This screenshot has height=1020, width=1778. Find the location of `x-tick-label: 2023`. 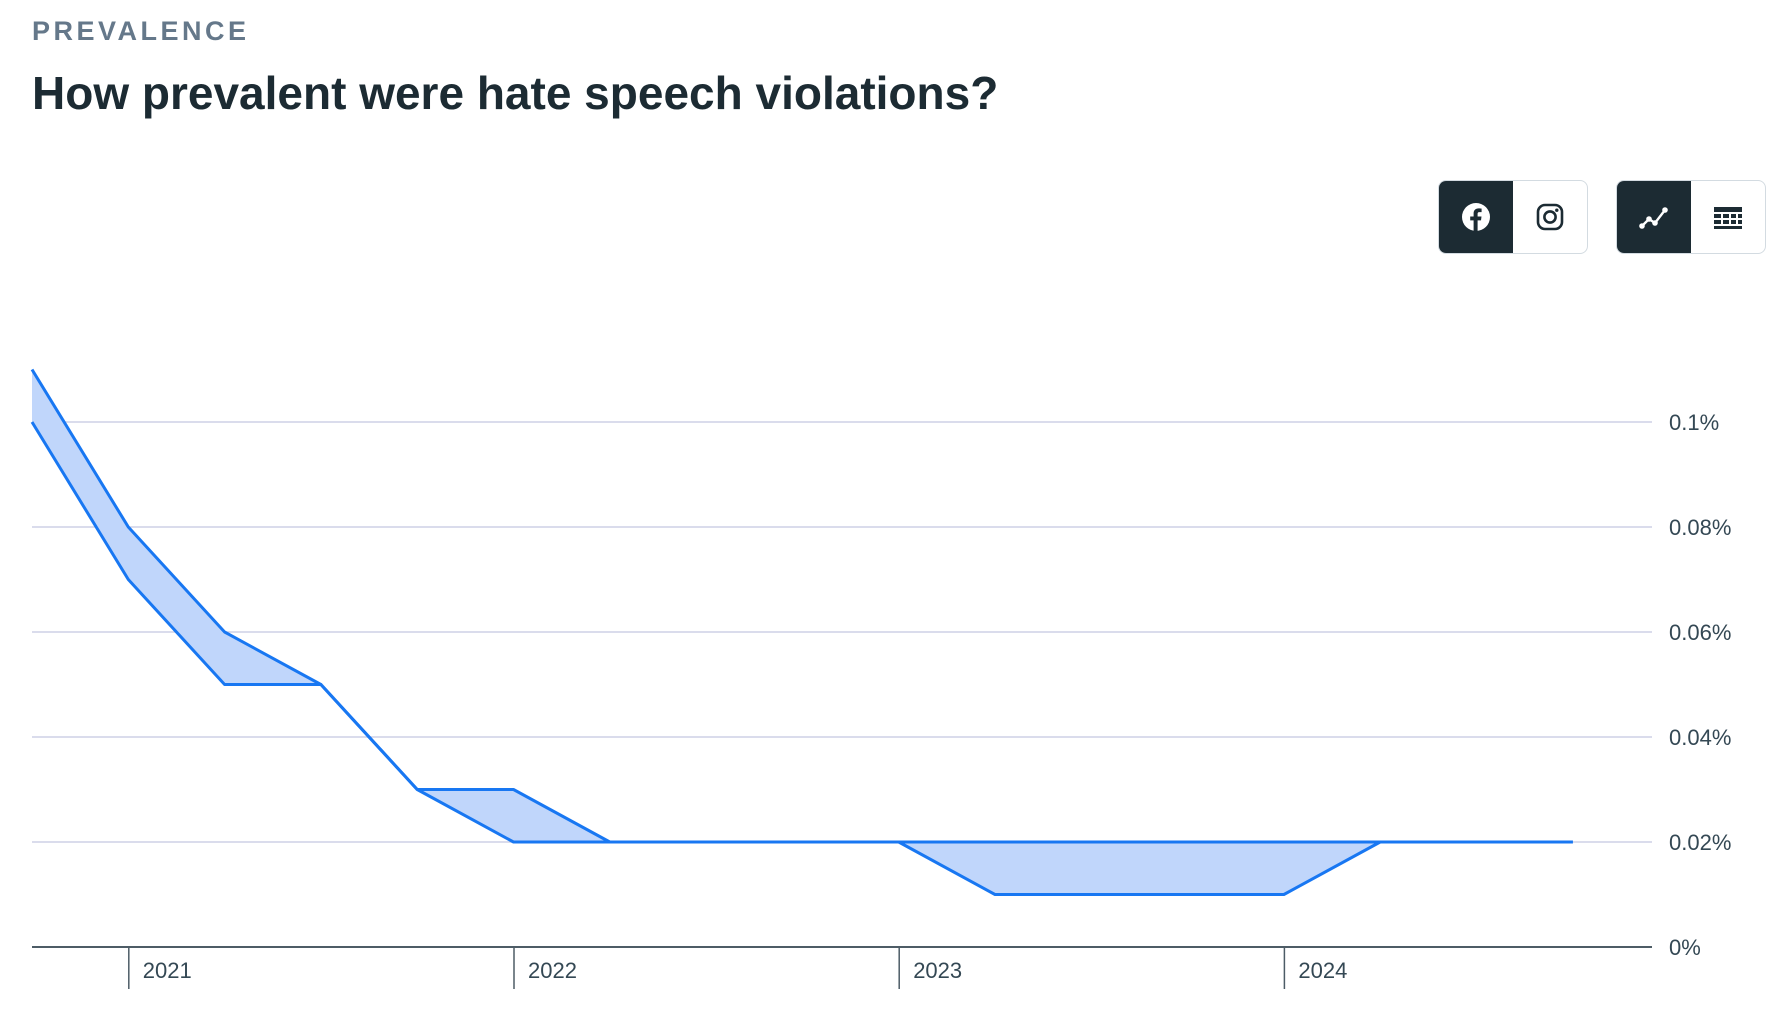

x-tick-label: 2023 is located at coordinates (937, 970).